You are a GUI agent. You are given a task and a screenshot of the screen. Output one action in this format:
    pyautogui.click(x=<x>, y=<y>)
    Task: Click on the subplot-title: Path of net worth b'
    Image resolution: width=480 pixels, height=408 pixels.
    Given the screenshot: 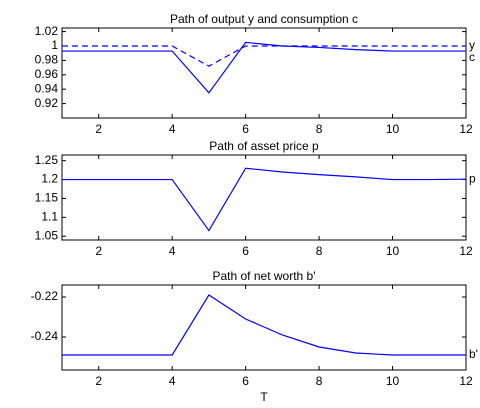 What is the action you would take?
    pyautogui.click(x=263, y=276)
    